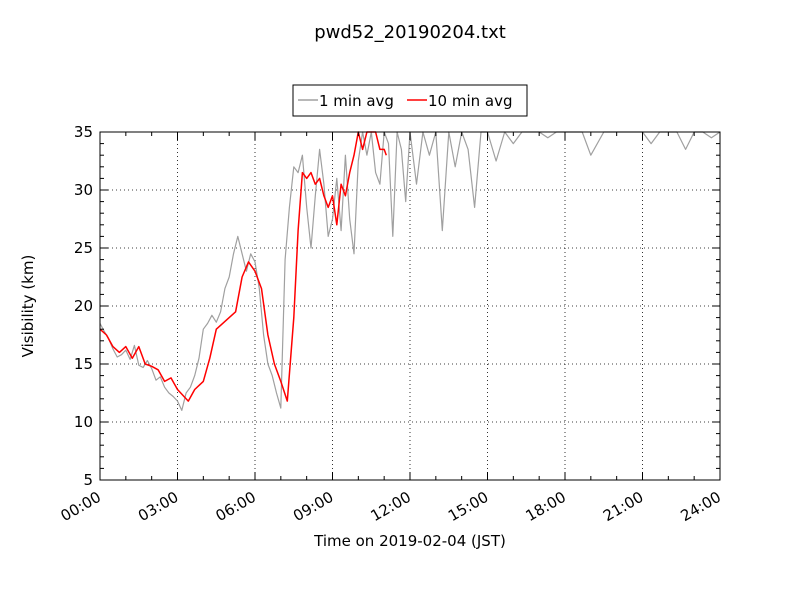 The image size is (800, 600). Describe the element at coordinates (391, 506) in the screenshot. I see `x-tick-label: 12:00` at that location.